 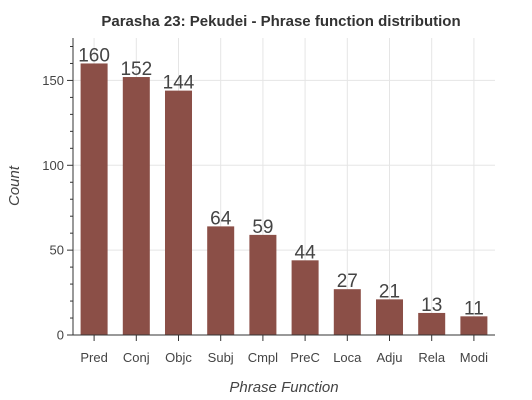 I want to click on y-tick-label: 150, so click(x=53, y=80).